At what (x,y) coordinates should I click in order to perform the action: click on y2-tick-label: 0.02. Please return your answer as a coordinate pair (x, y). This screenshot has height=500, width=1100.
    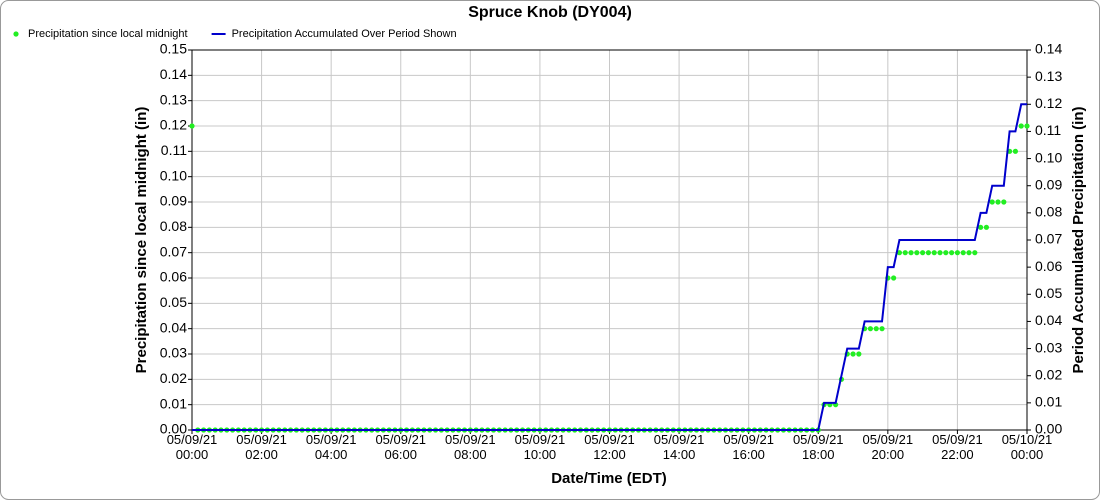
    Looking at the image, I should click on (1048, 374).